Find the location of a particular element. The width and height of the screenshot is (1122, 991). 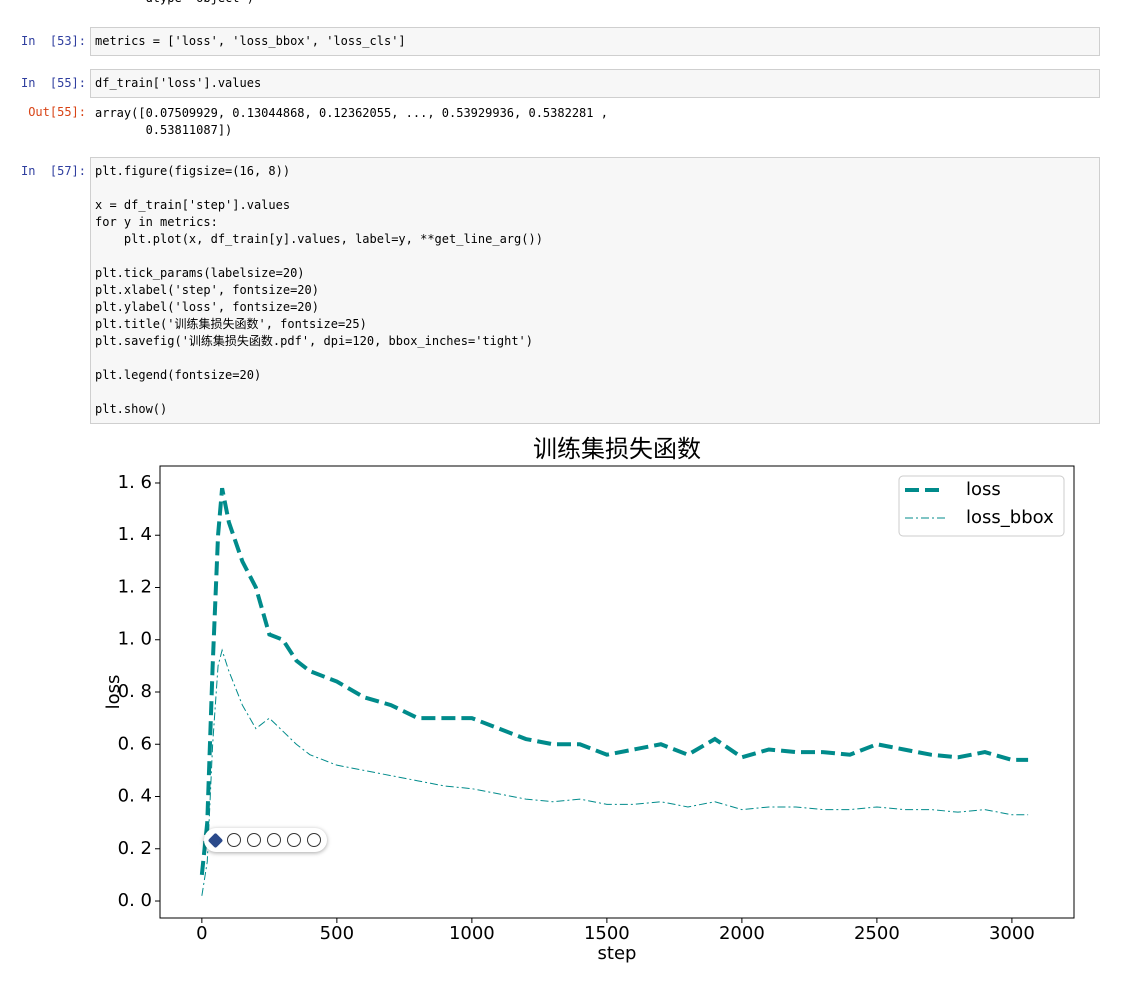

code-line: plt.tick_params(labelsize=20) is located at coordinates (200, 273).